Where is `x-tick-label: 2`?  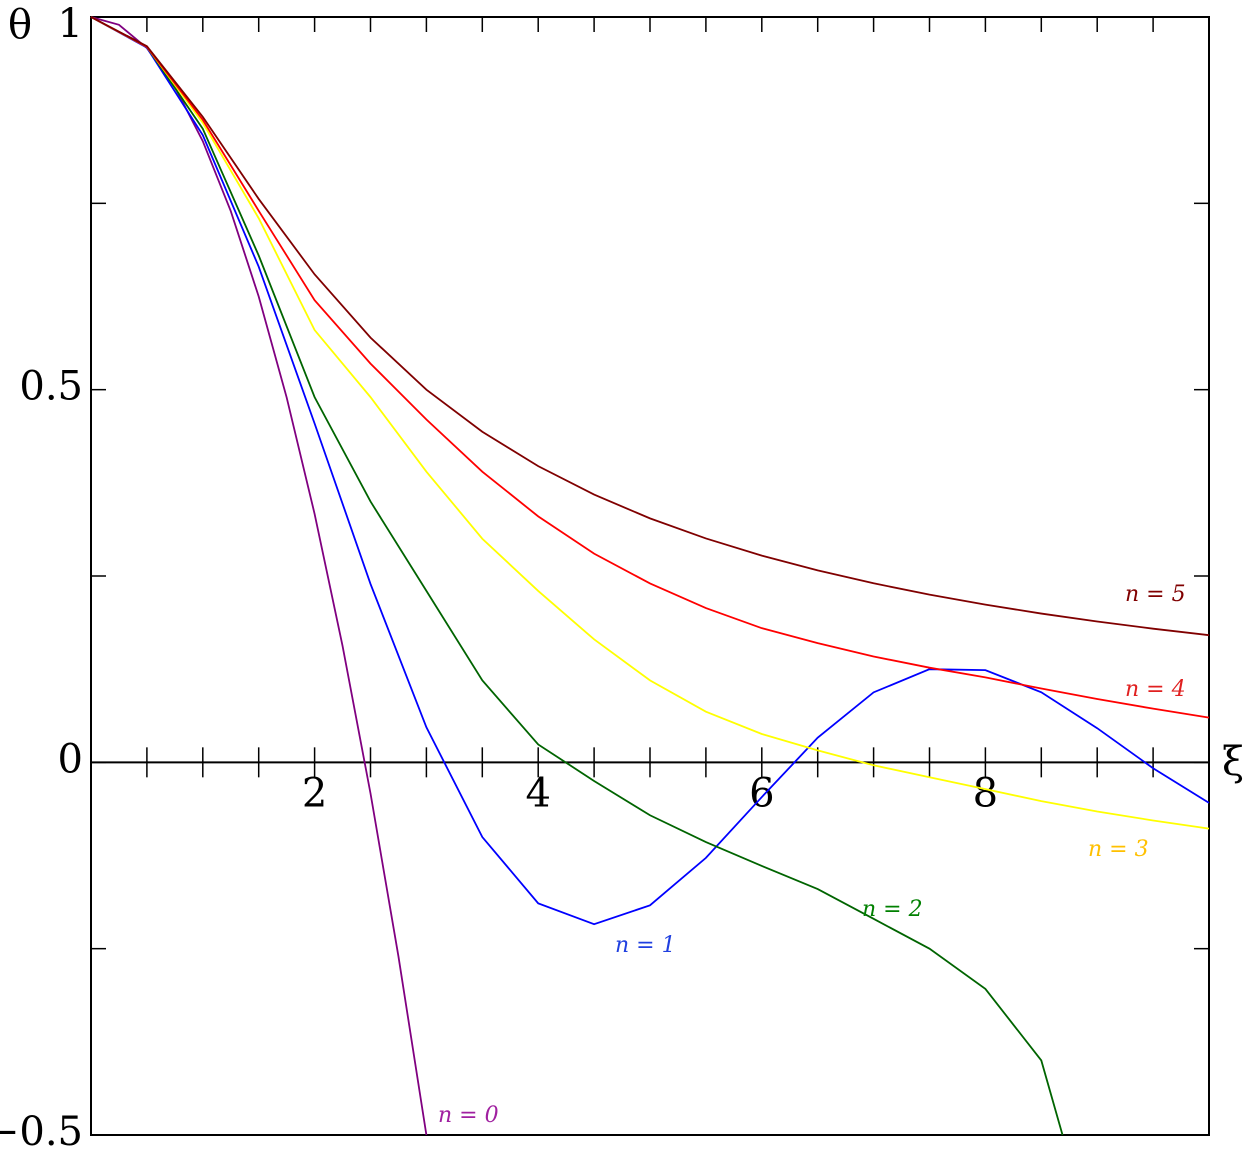 x-tick-label: 2 is located at coordinates (314, 793).